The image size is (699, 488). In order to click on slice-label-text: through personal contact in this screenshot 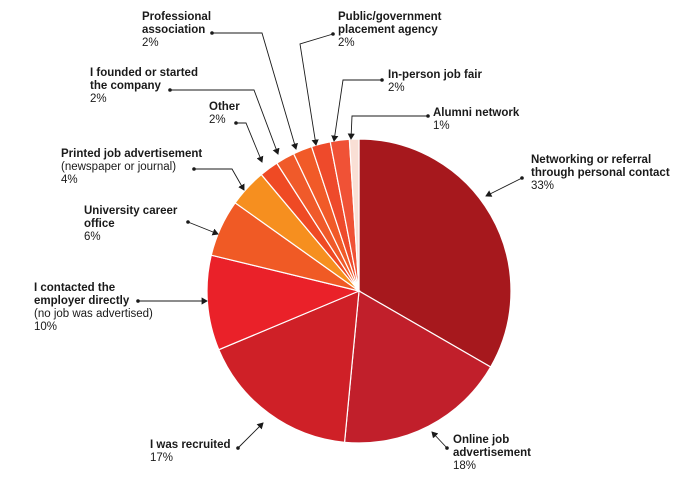, I will do `click(600, 173)`.